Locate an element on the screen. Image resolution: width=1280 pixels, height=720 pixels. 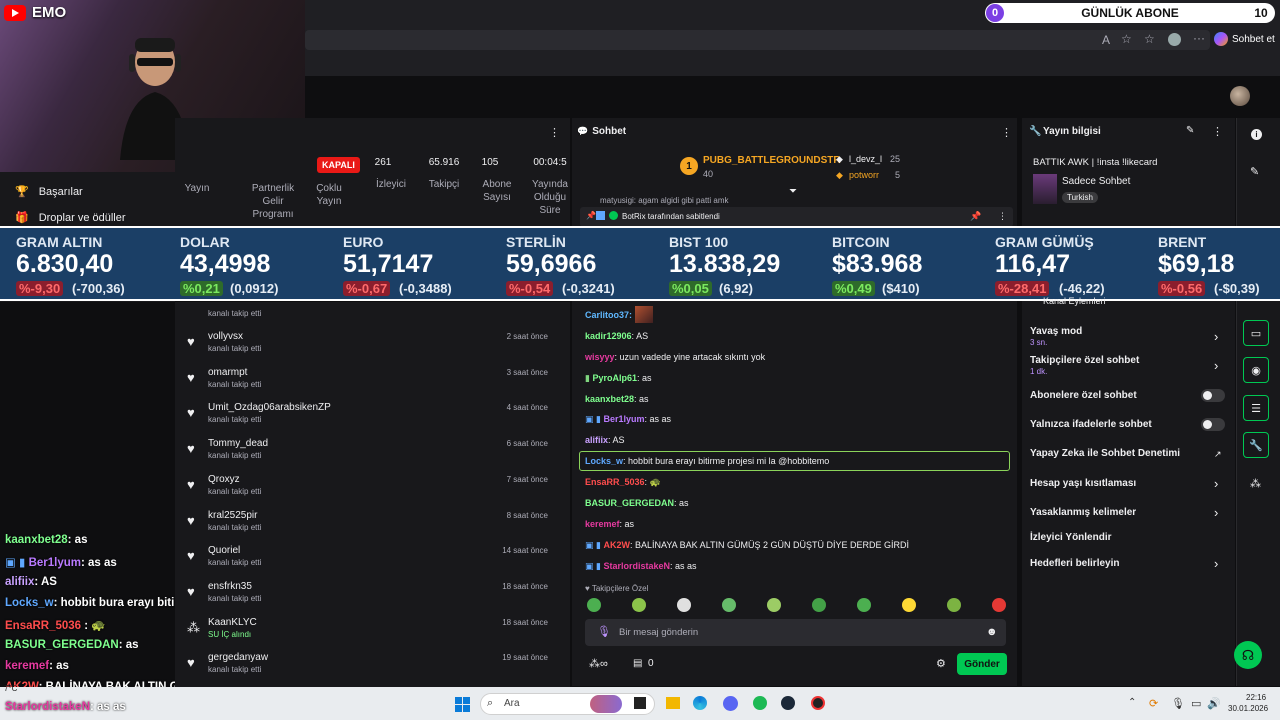
tray-mic-icon: 🎙 is located at coordinates (1178, 704).